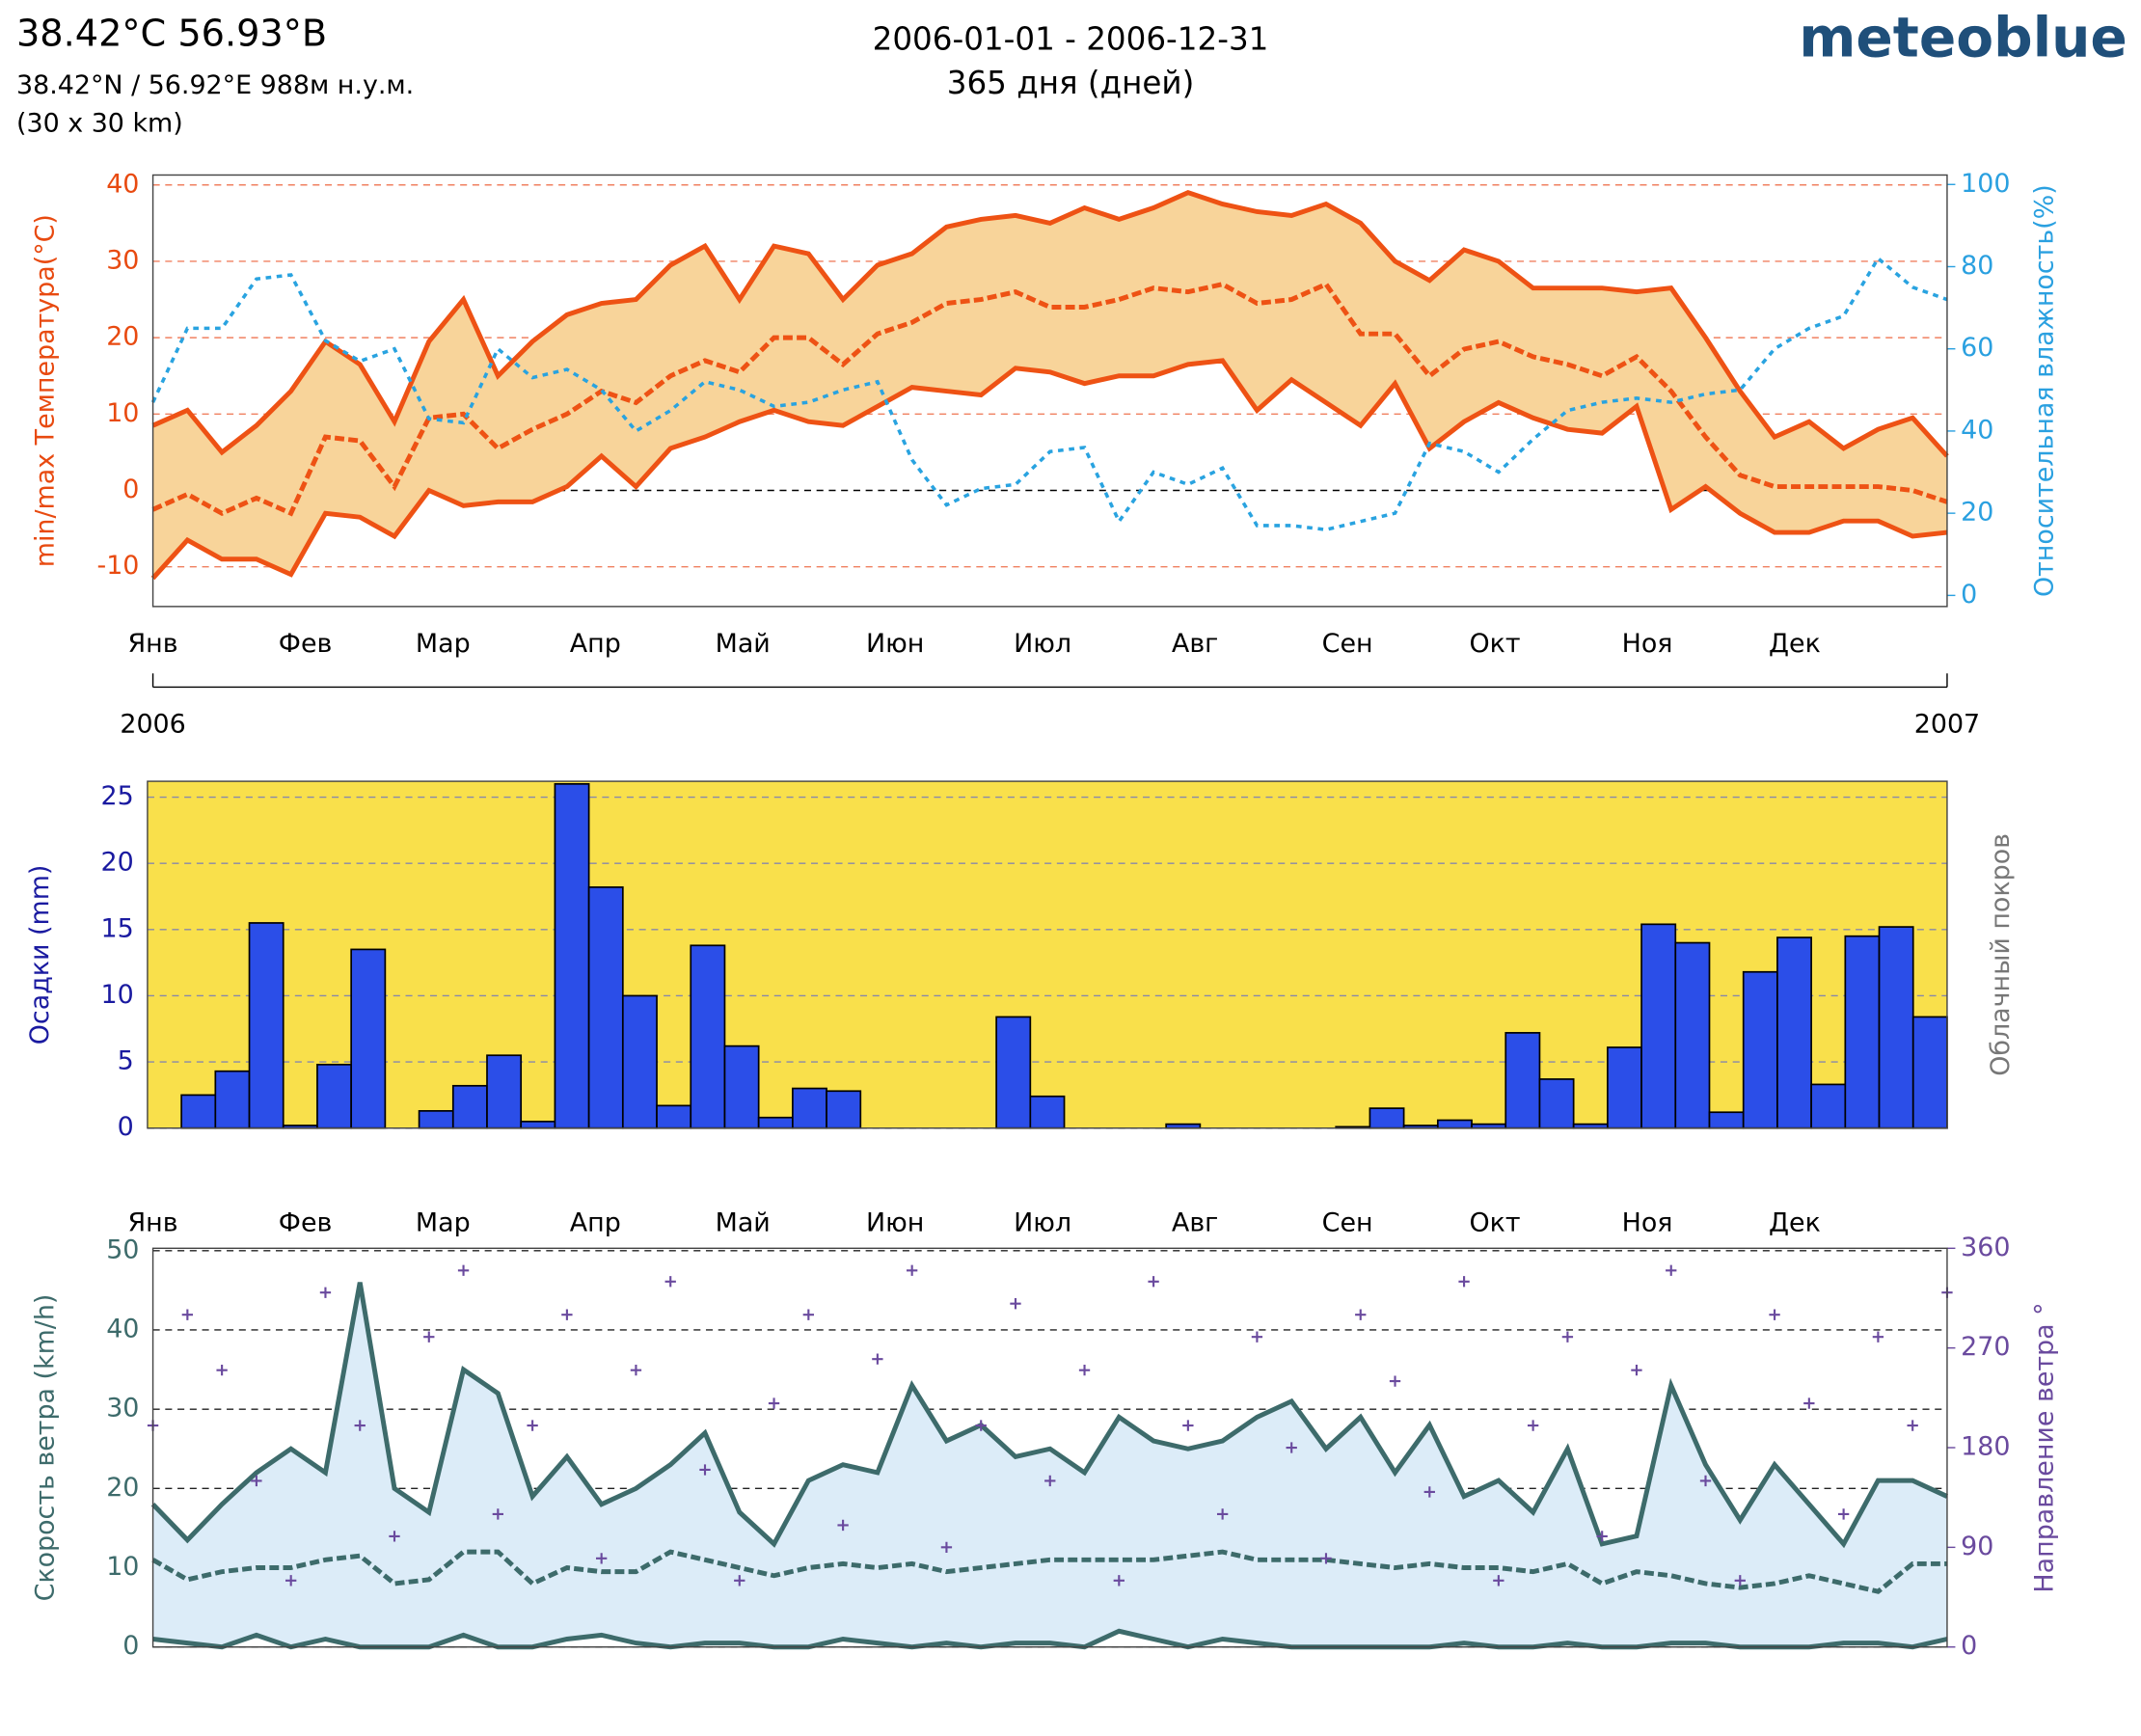  I want to click on y2-tick-label: 270, so click(1986, 1347).